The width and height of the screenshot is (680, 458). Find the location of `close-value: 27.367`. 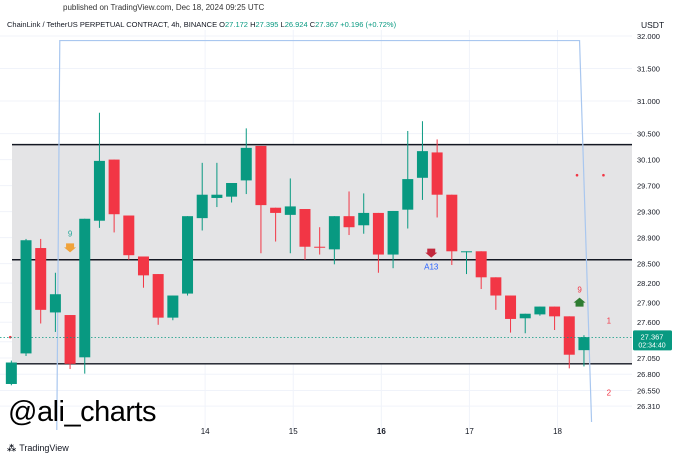

close-value: 27.367 is located at coordinates (327, 24).